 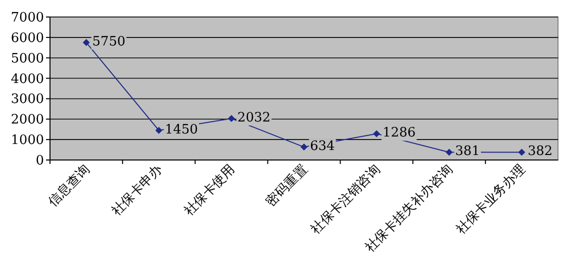 I want to click on y-tick-label: 2000, so click(x=27, y=120).